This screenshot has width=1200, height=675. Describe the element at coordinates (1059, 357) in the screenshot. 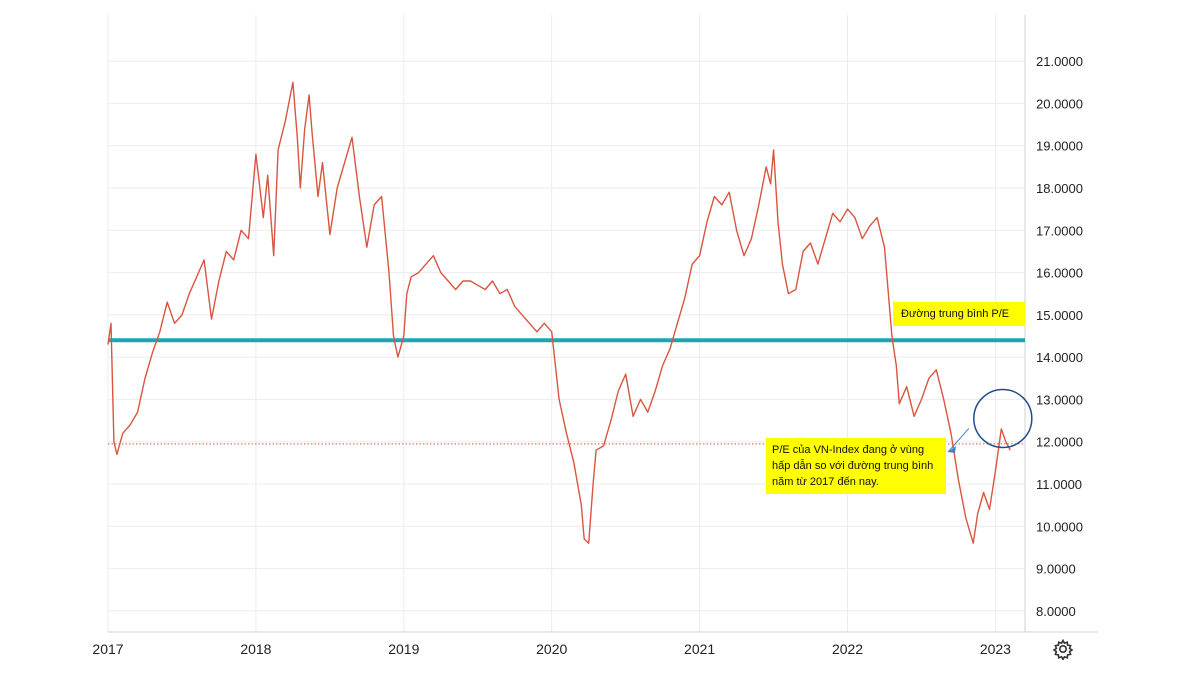

I see `y-tick-label: 14.0000` at that location.